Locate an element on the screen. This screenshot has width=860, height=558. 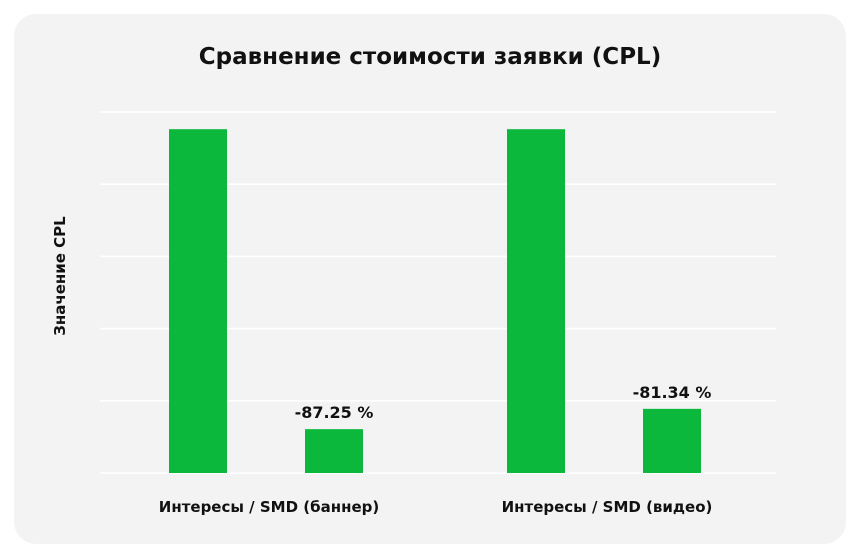
x-tick-label: Интересы / SMD (баннер) is located at coordinates (269, 507).